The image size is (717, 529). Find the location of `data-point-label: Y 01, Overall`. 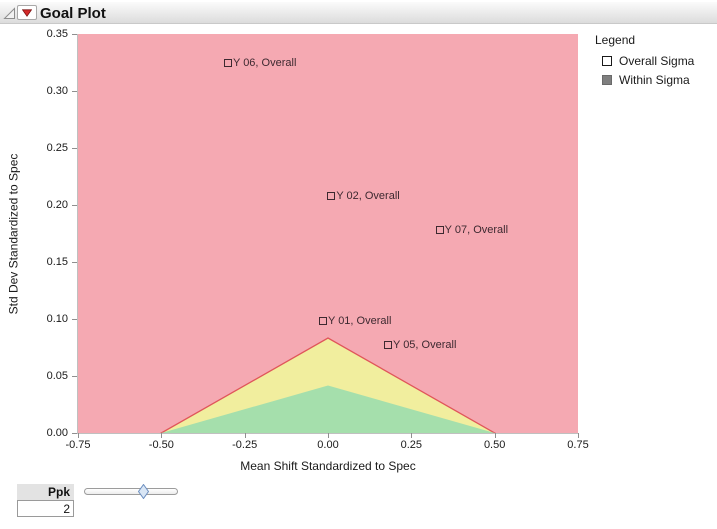

data-point-label: Y 01, Overall is located at coordinates (360, 321).